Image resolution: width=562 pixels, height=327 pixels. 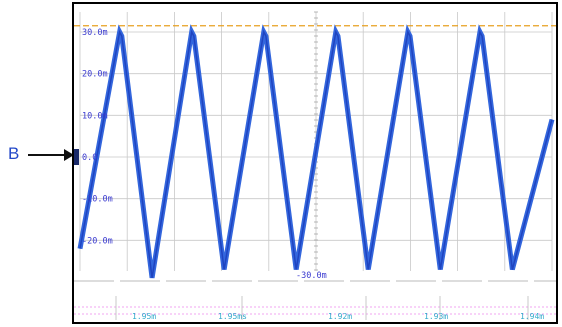 I want to click on y-tick-label: 0.0, so click(x=89, y=158).